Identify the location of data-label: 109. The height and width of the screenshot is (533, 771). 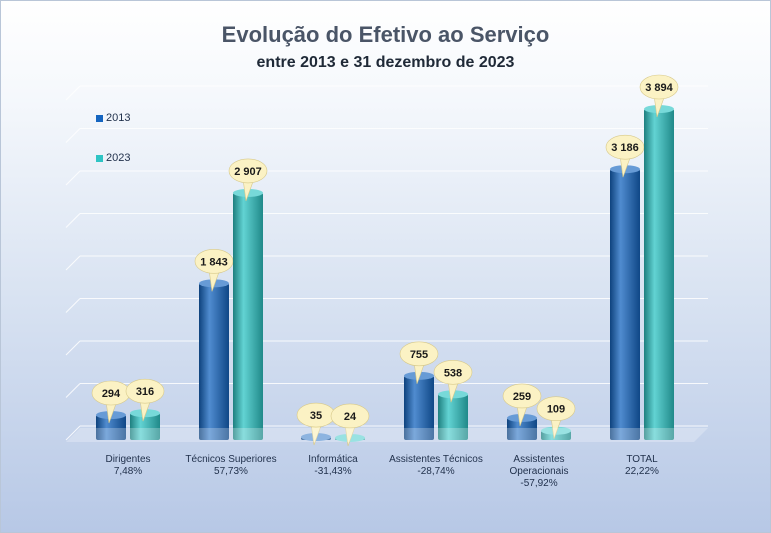
(556, 410).